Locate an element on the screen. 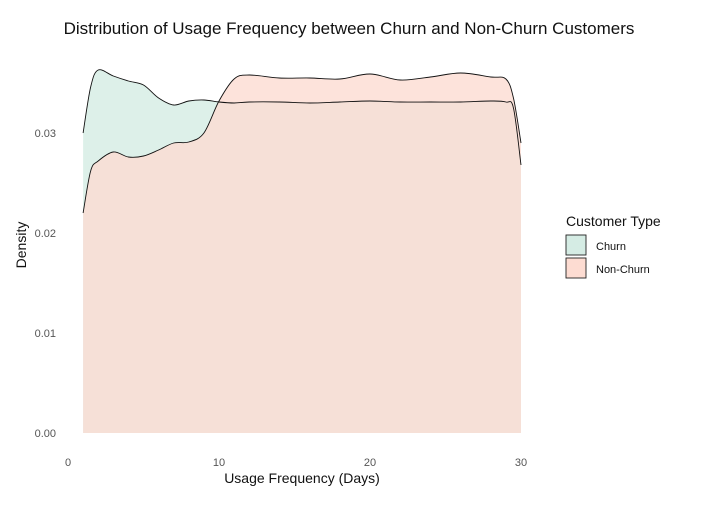 The width and height of the screenshot is (719, 507). legend: Customer Type Churn Non-Churn is located at coordinates (613, 246).